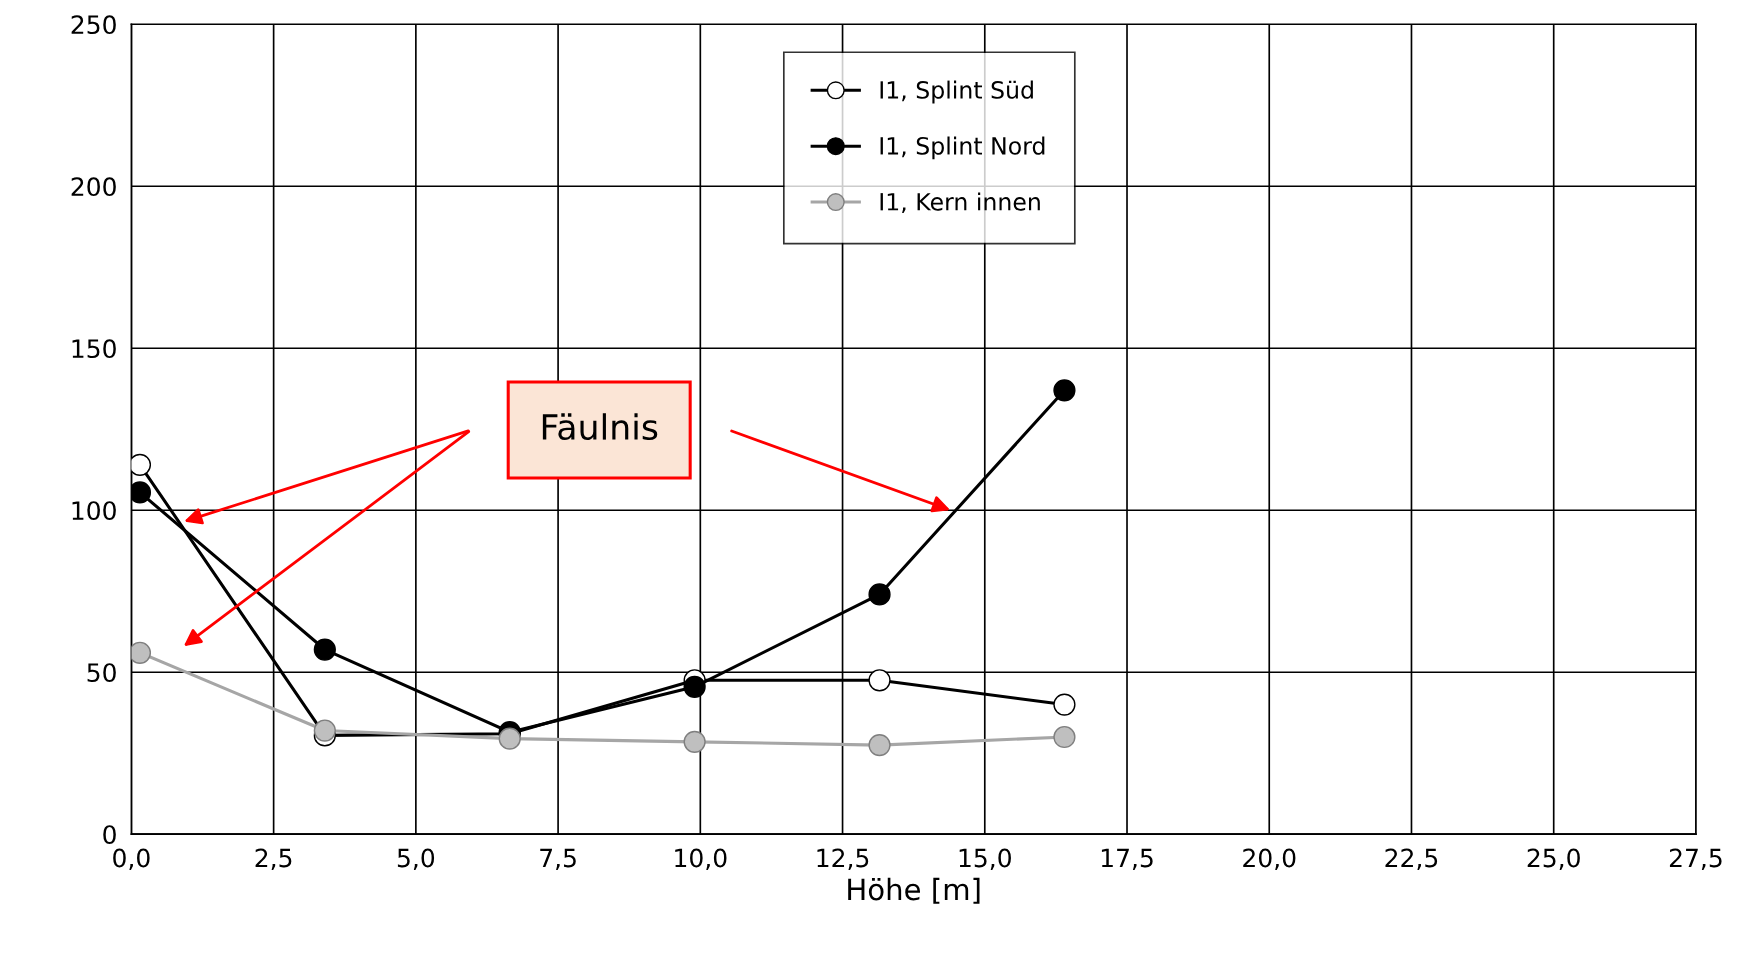 Image resolution: width=1752 pixels, height=970 pixels. What do you see at coordinates (101, 673) in the screenshot?
I see `y-tick-label: 50` at bounding box center [101, 673].